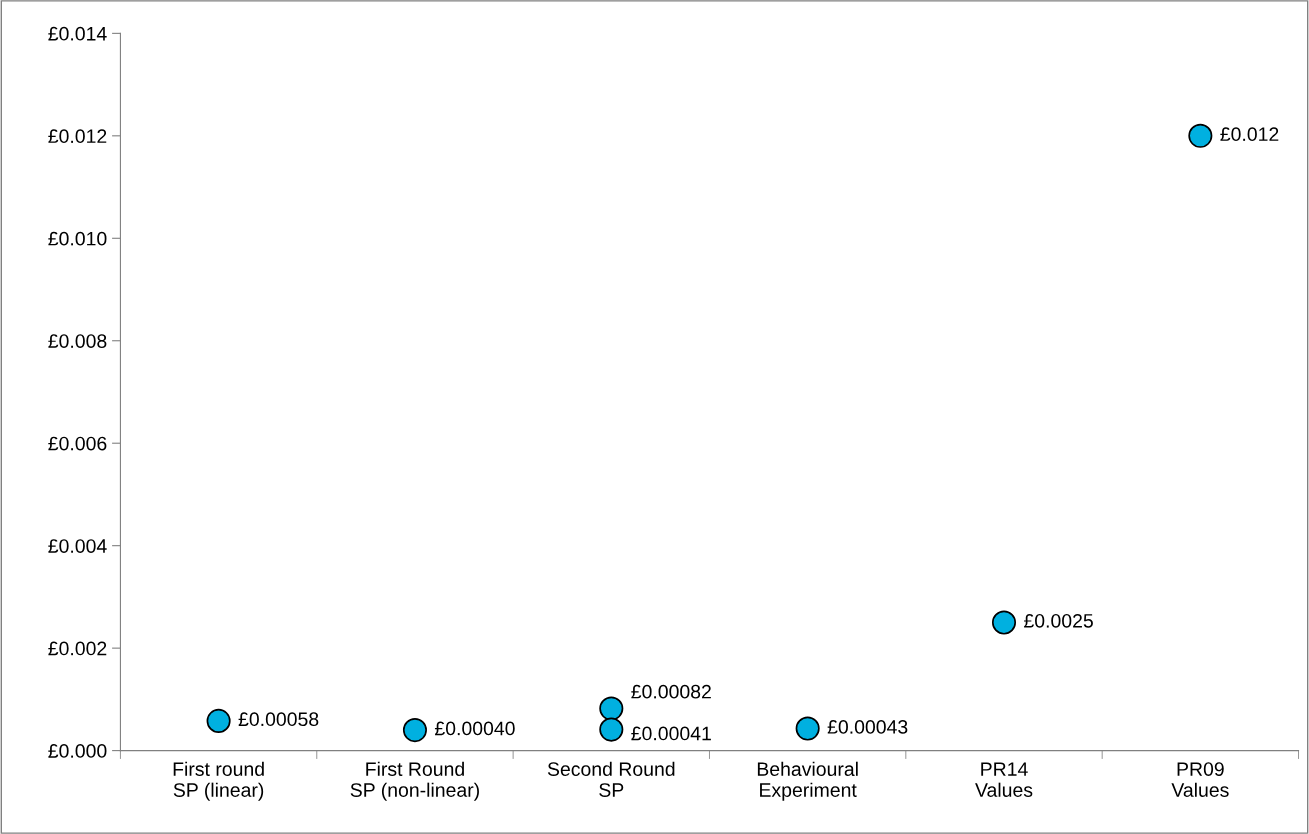 Image resolution: width=1309 pixels, height=834 pixels. What do you see at coordinates (77, 238) in the screenshot?
I see `y-tick-label: £0.010` at bounding box center [77, 238].